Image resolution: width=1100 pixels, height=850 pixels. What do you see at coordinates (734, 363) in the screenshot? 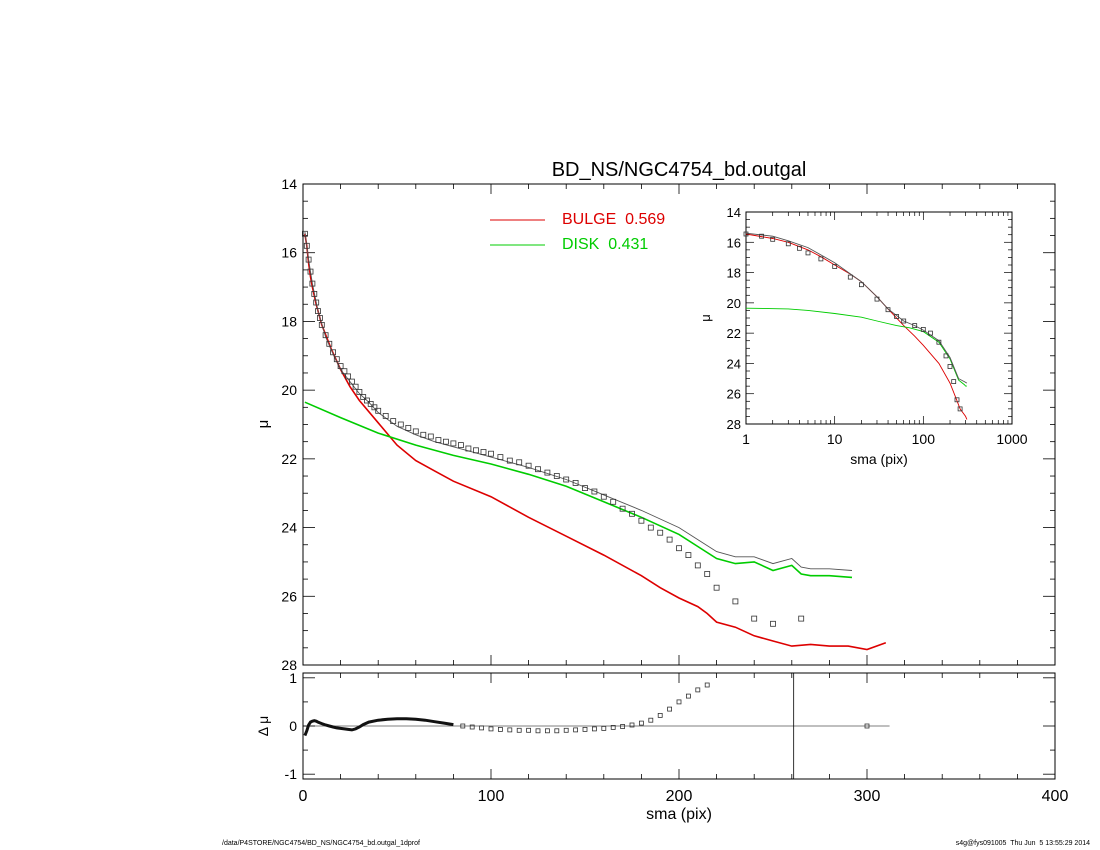
I see `inset-y-tick-label: 24` at bounding box center [734, 363].